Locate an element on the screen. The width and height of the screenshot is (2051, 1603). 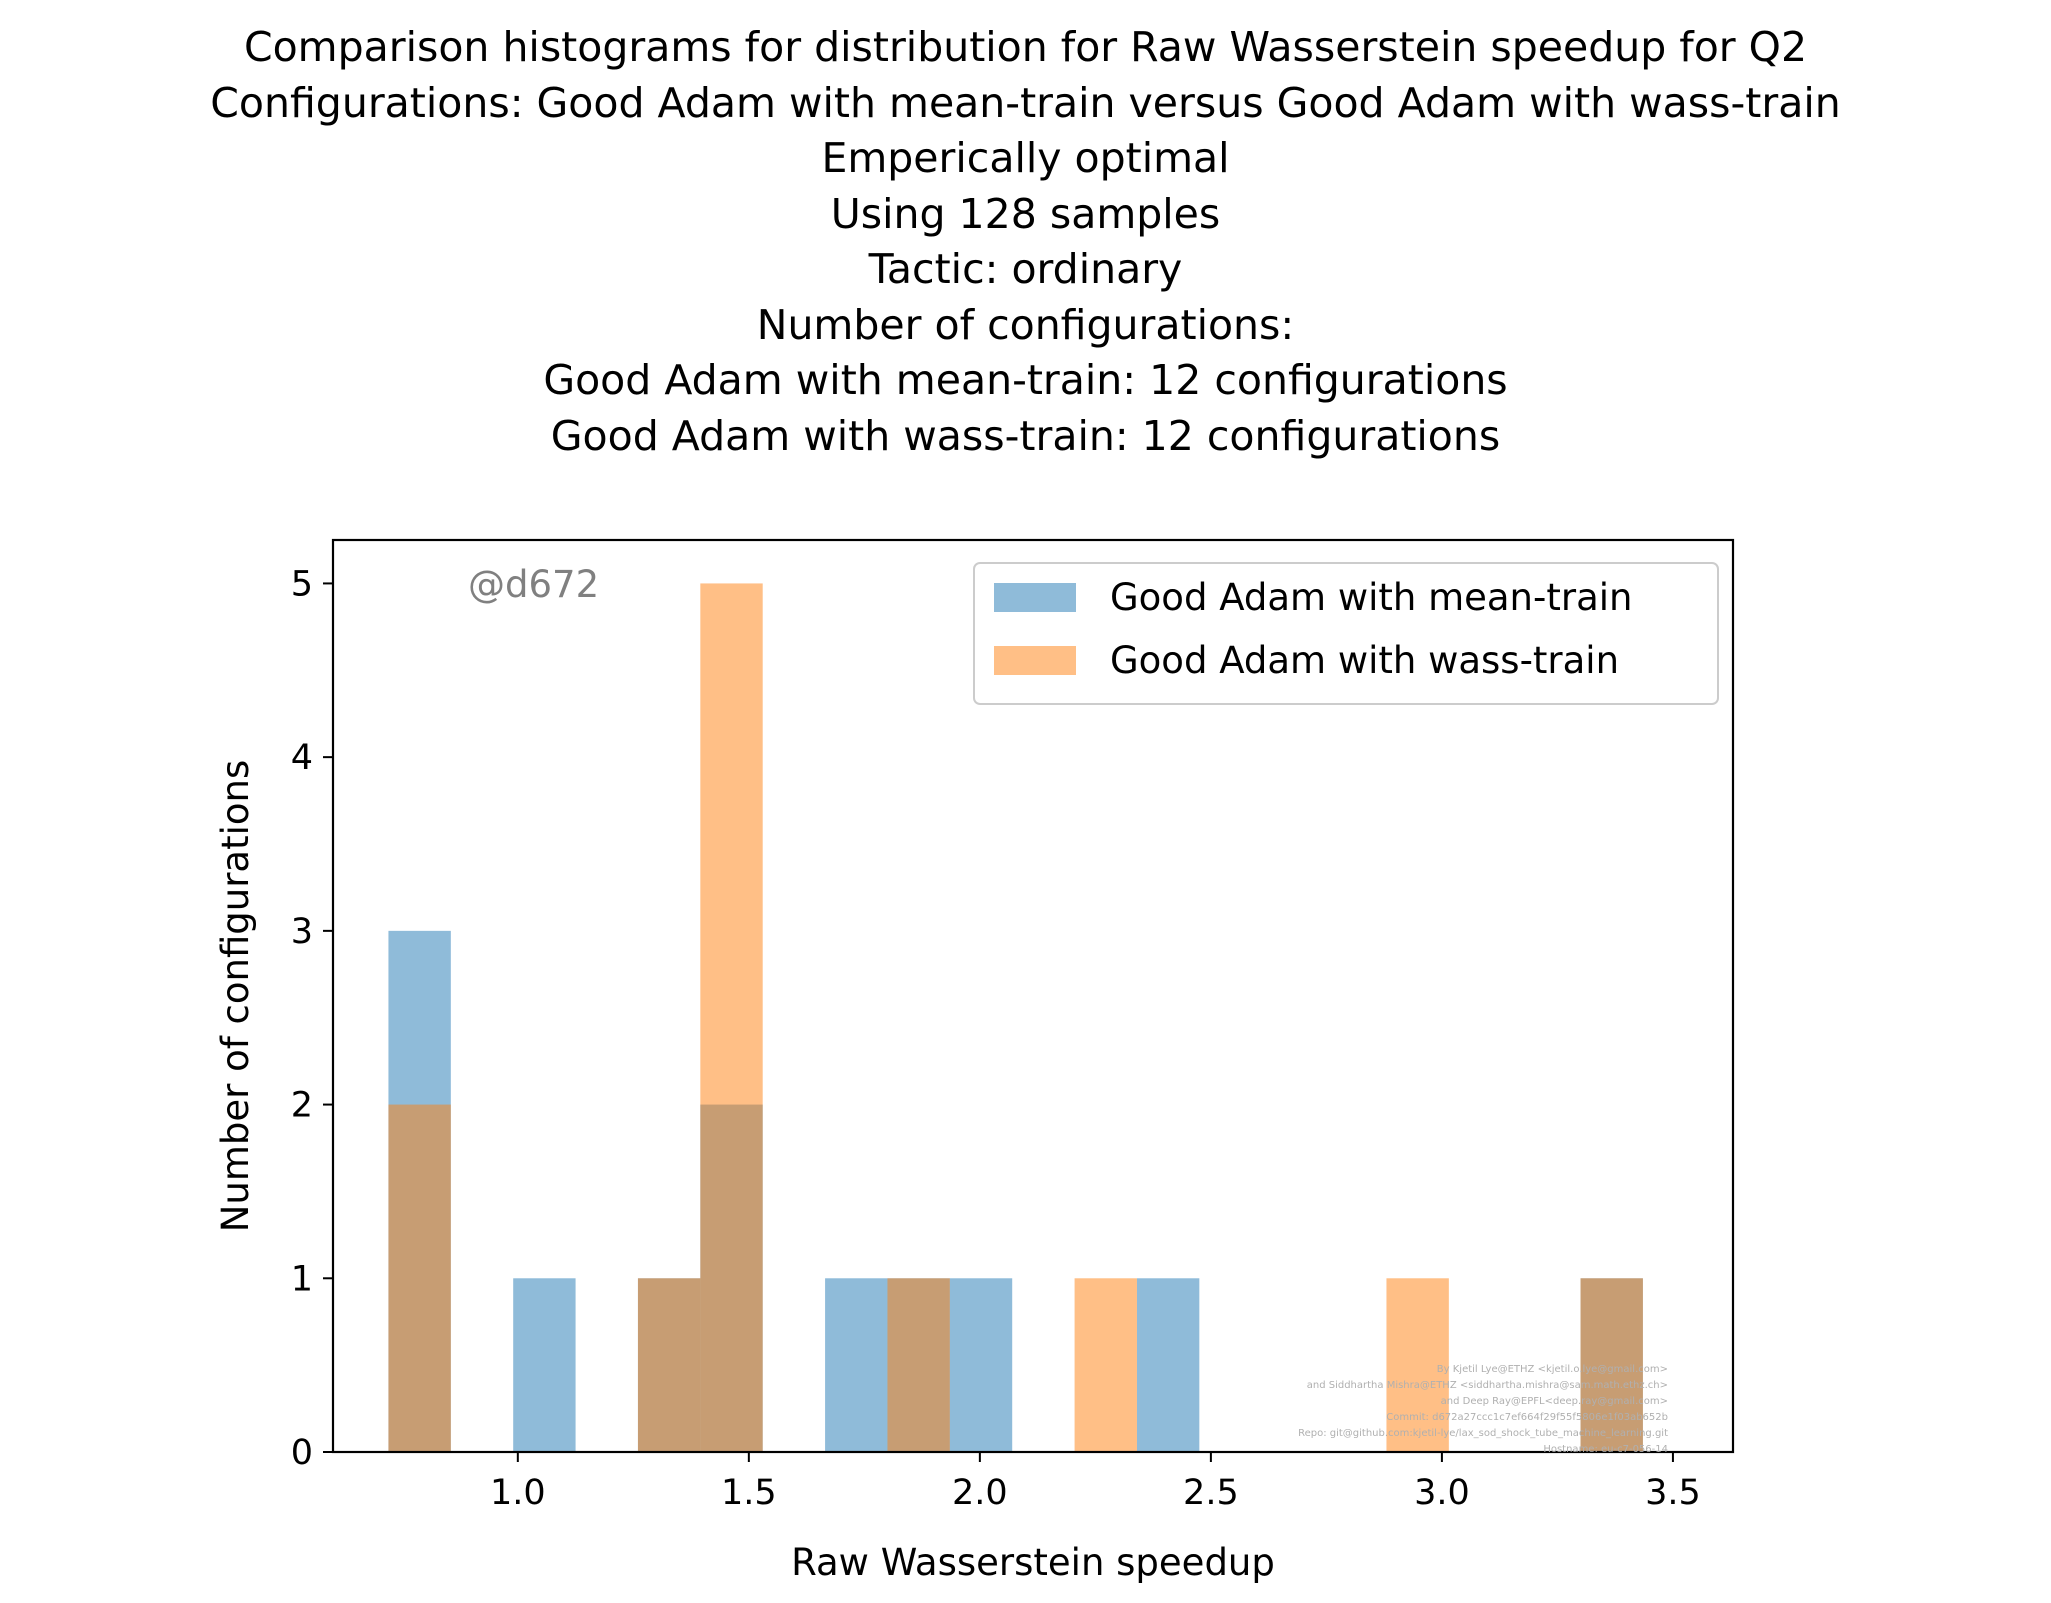
y-tick-label: 0 is located at coordinates (302, 1453).